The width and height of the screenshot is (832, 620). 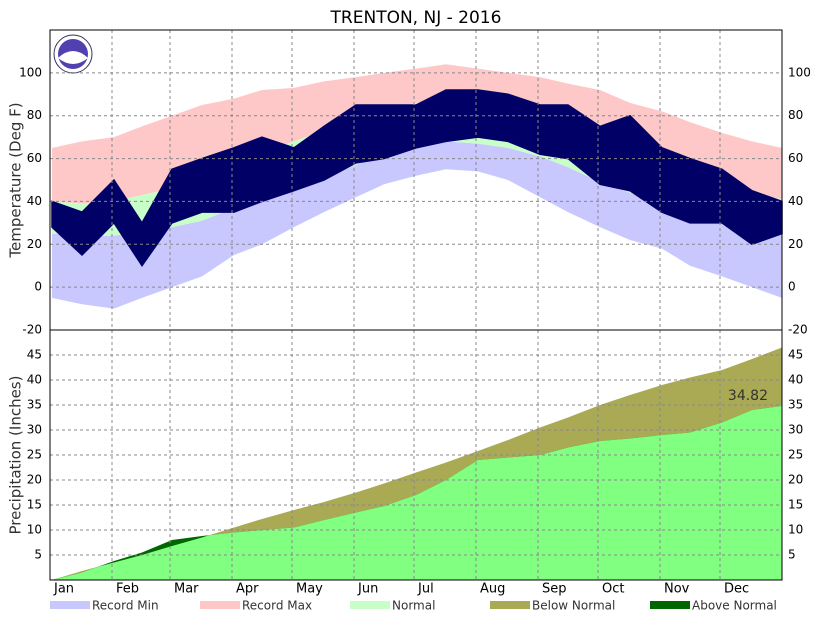 What do you see at coordinates (492, 589) in the screenshot?
I see `x-tick-label: Aug` at bounding box center [492, 589].